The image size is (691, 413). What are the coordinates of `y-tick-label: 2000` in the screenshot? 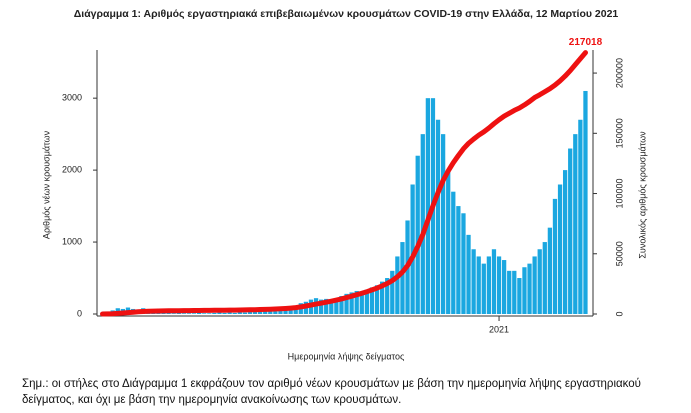 It's located at (72, 169).